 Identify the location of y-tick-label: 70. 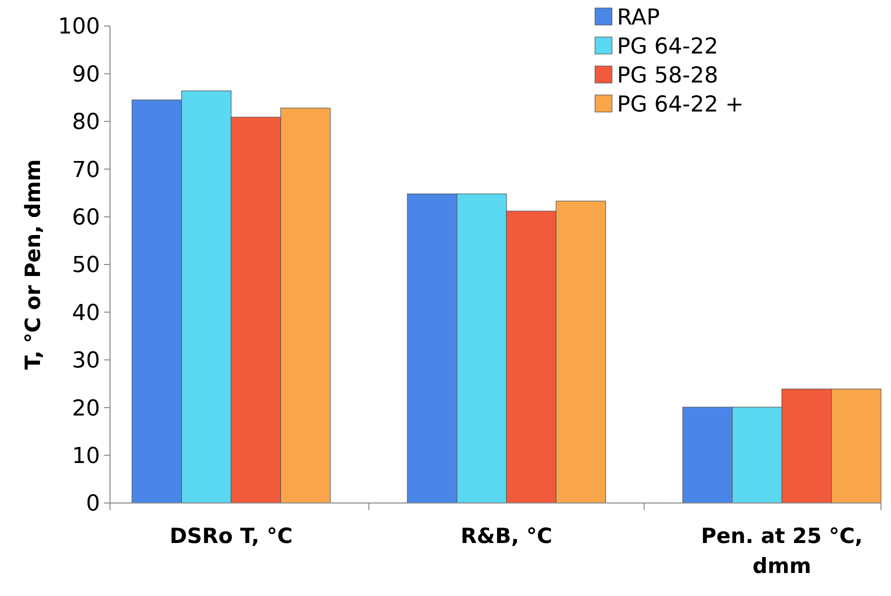
(86, 170).